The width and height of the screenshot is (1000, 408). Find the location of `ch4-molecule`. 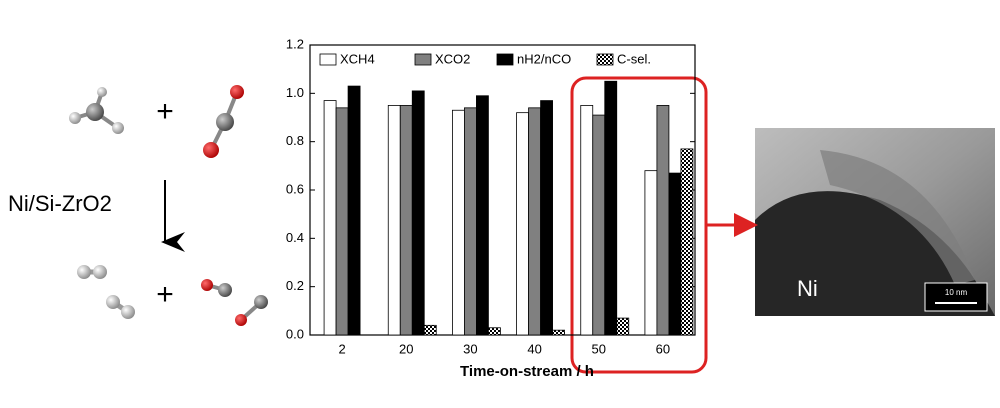

ch4-molecule is located at coordinates (96, 110).